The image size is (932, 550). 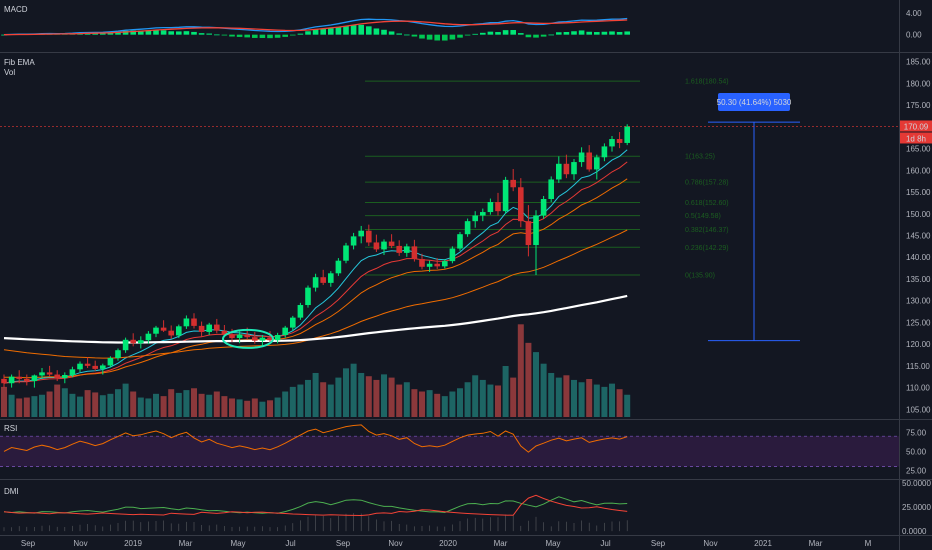 I want to click on rsi-pane, so click(x=449, y=445).